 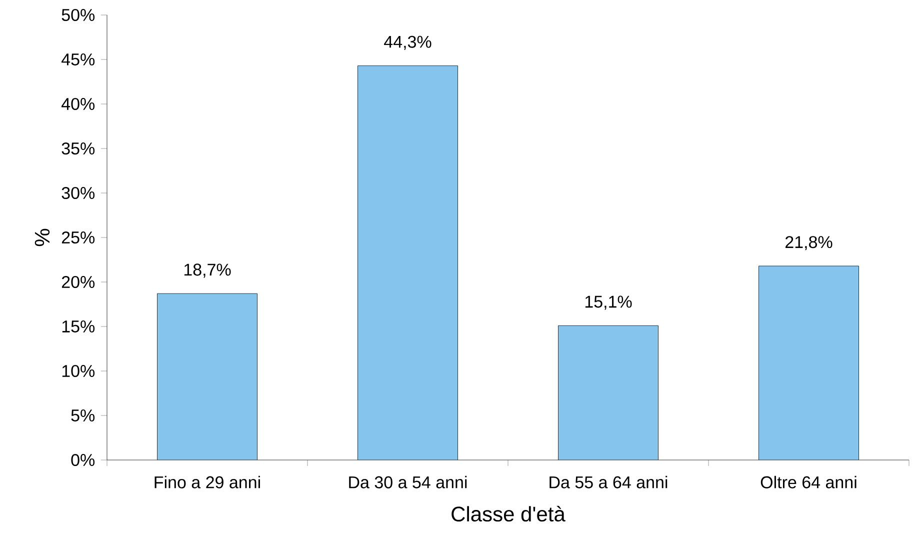 What do you see at coordinates (808, 482) in the screenshot?
I see `x-tick-label: Oltre 64 anni` at bounding box center [808, 482].